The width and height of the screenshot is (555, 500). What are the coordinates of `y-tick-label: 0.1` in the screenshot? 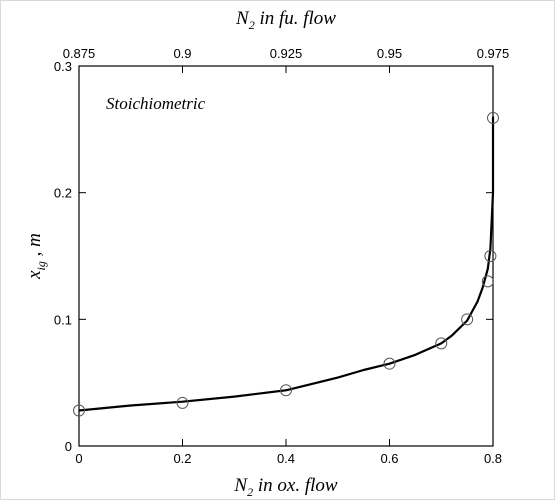 It's located at (63, 319).